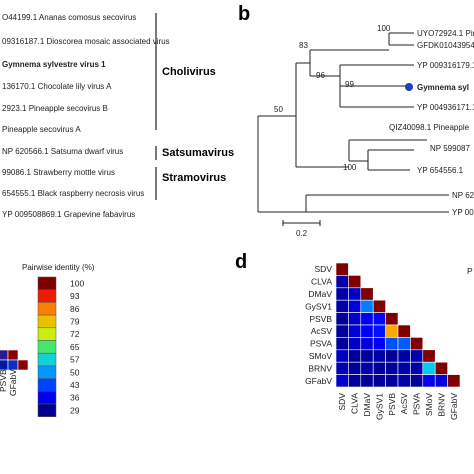 Image resolution: width=474 pixels, height=474 pixels. What do you see at coordinates (75, 385) in the screenshot?
I see `color-scale-tick-label: 43` at bounding box center [75, 385].